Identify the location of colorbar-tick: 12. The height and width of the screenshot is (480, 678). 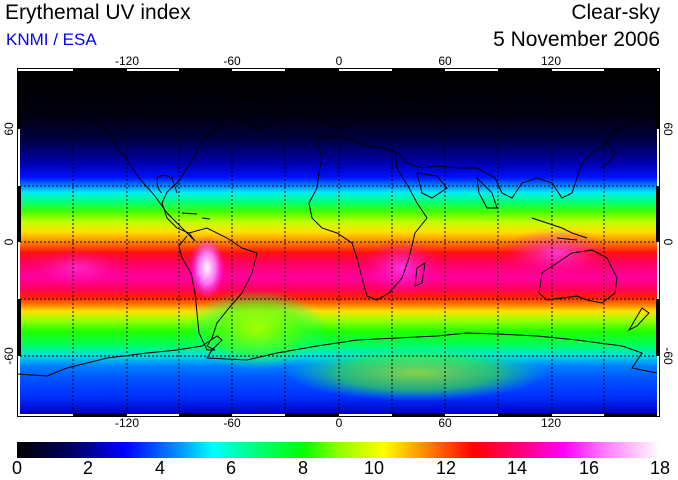
(446, 468).